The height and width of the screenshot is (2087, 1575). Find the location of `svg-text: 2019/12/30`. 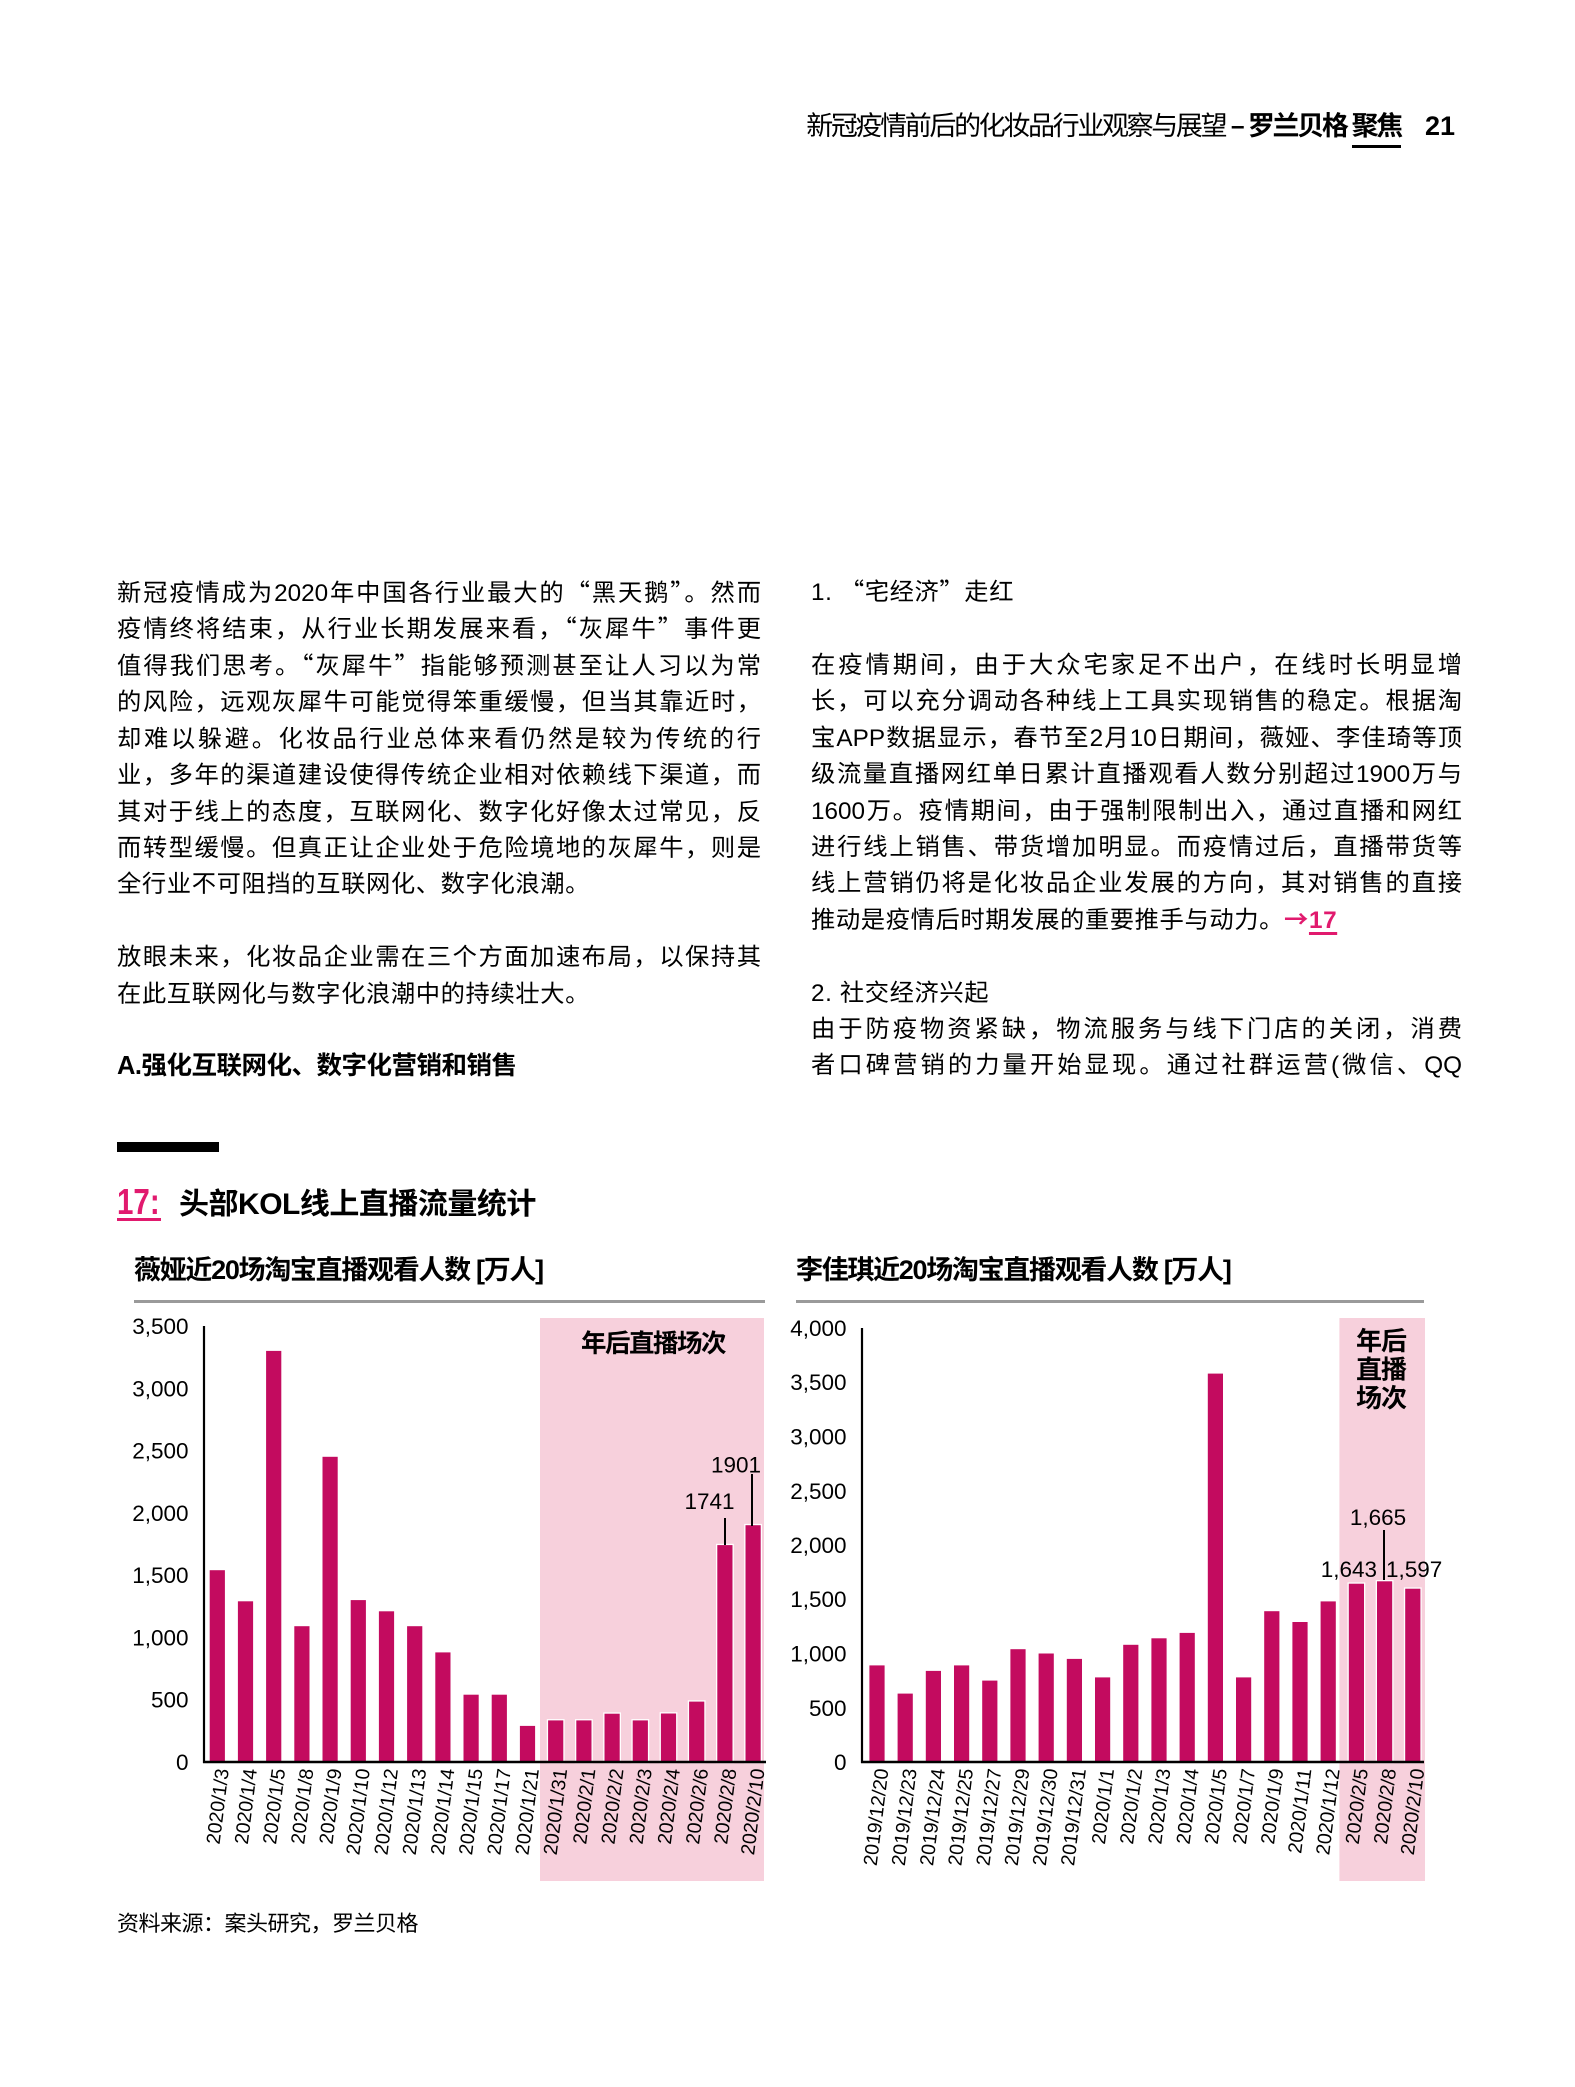

svg-text: 2019/12/30 is located at coordinates (1046, 1817).